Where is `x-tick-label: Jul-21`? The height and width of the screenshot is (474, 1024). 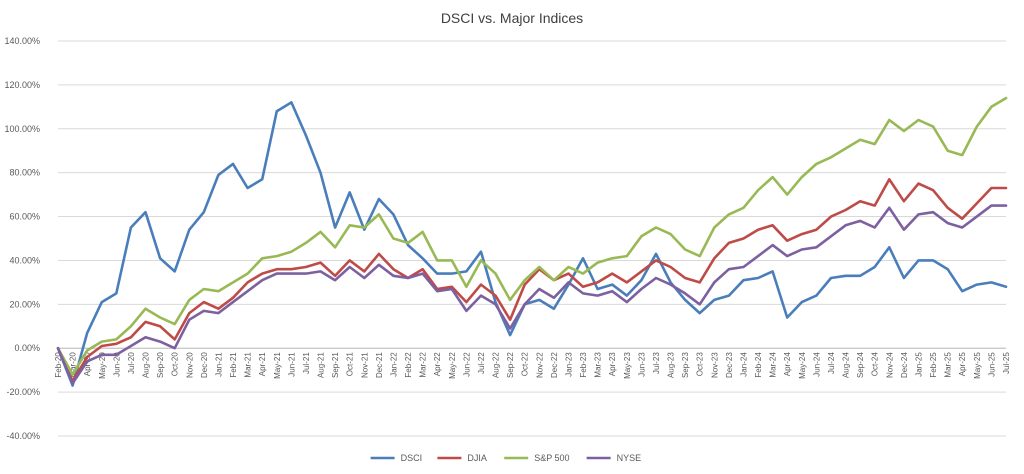 x-tick-label: Jul-21 is located at coordinates (306, 363).